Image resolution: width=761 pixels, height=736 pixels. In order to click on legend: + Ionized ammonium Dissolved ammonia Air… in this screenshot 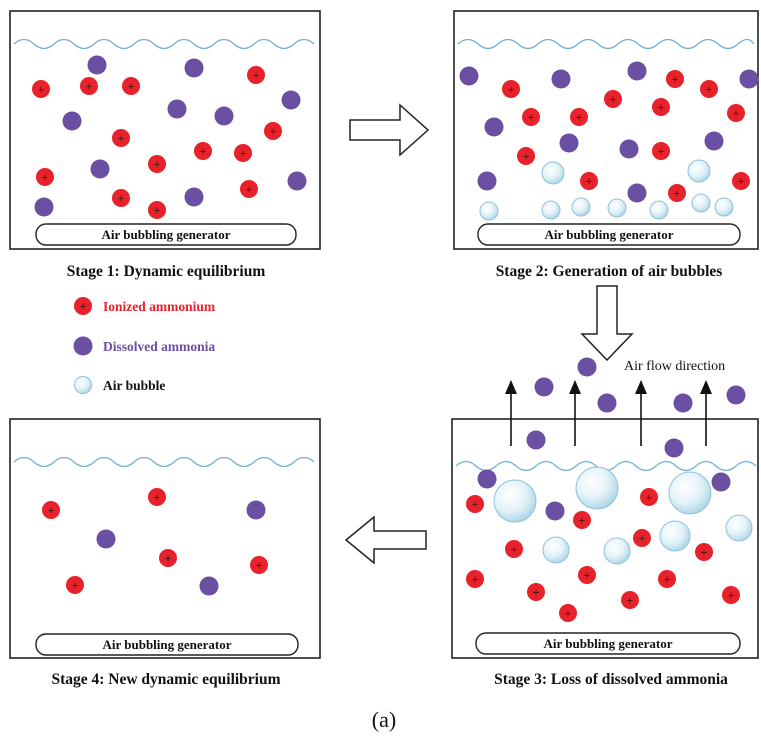, I will do `click(144, 345)`.